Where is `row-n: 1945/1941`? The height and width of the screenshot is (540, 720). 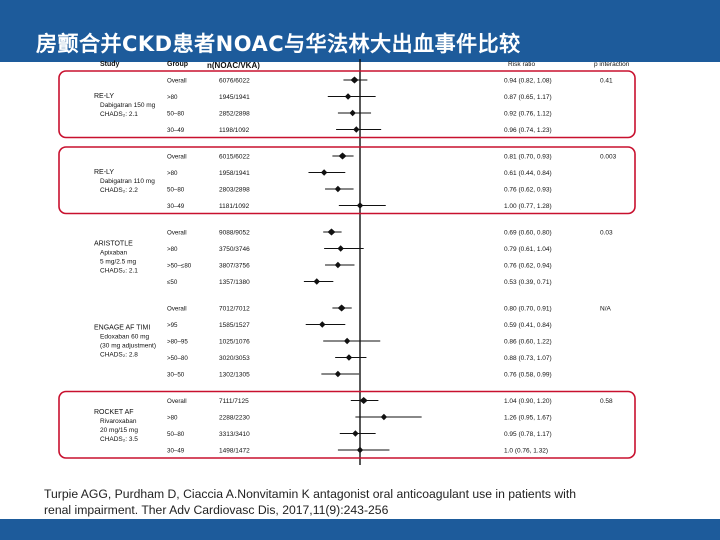 row-n: 1945/1941 is located at coordinates (234, 97).